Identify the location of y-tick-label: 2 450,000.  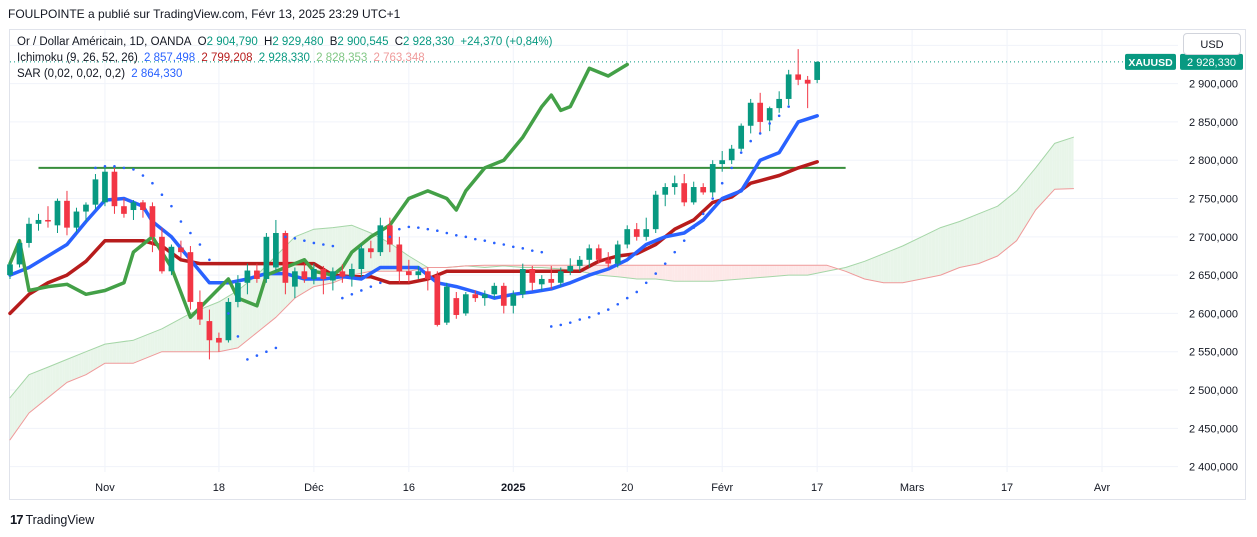
(1213, 429).